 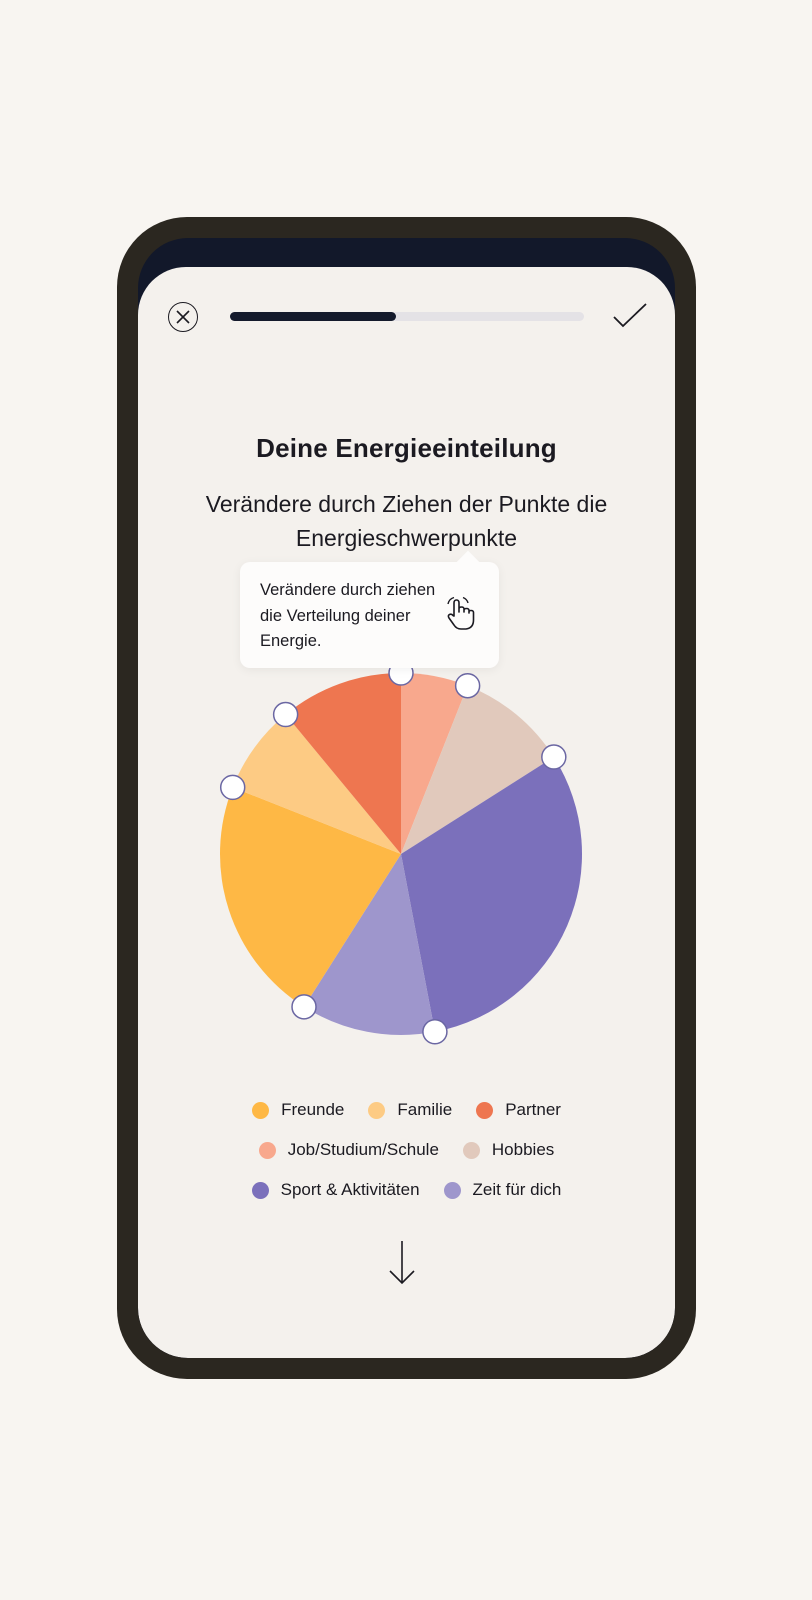 What do you see at coordinates (491, 894) in the screenshot?
I see `pie-slice-sport-aktivit-ten` at bounding box center [491, 894].